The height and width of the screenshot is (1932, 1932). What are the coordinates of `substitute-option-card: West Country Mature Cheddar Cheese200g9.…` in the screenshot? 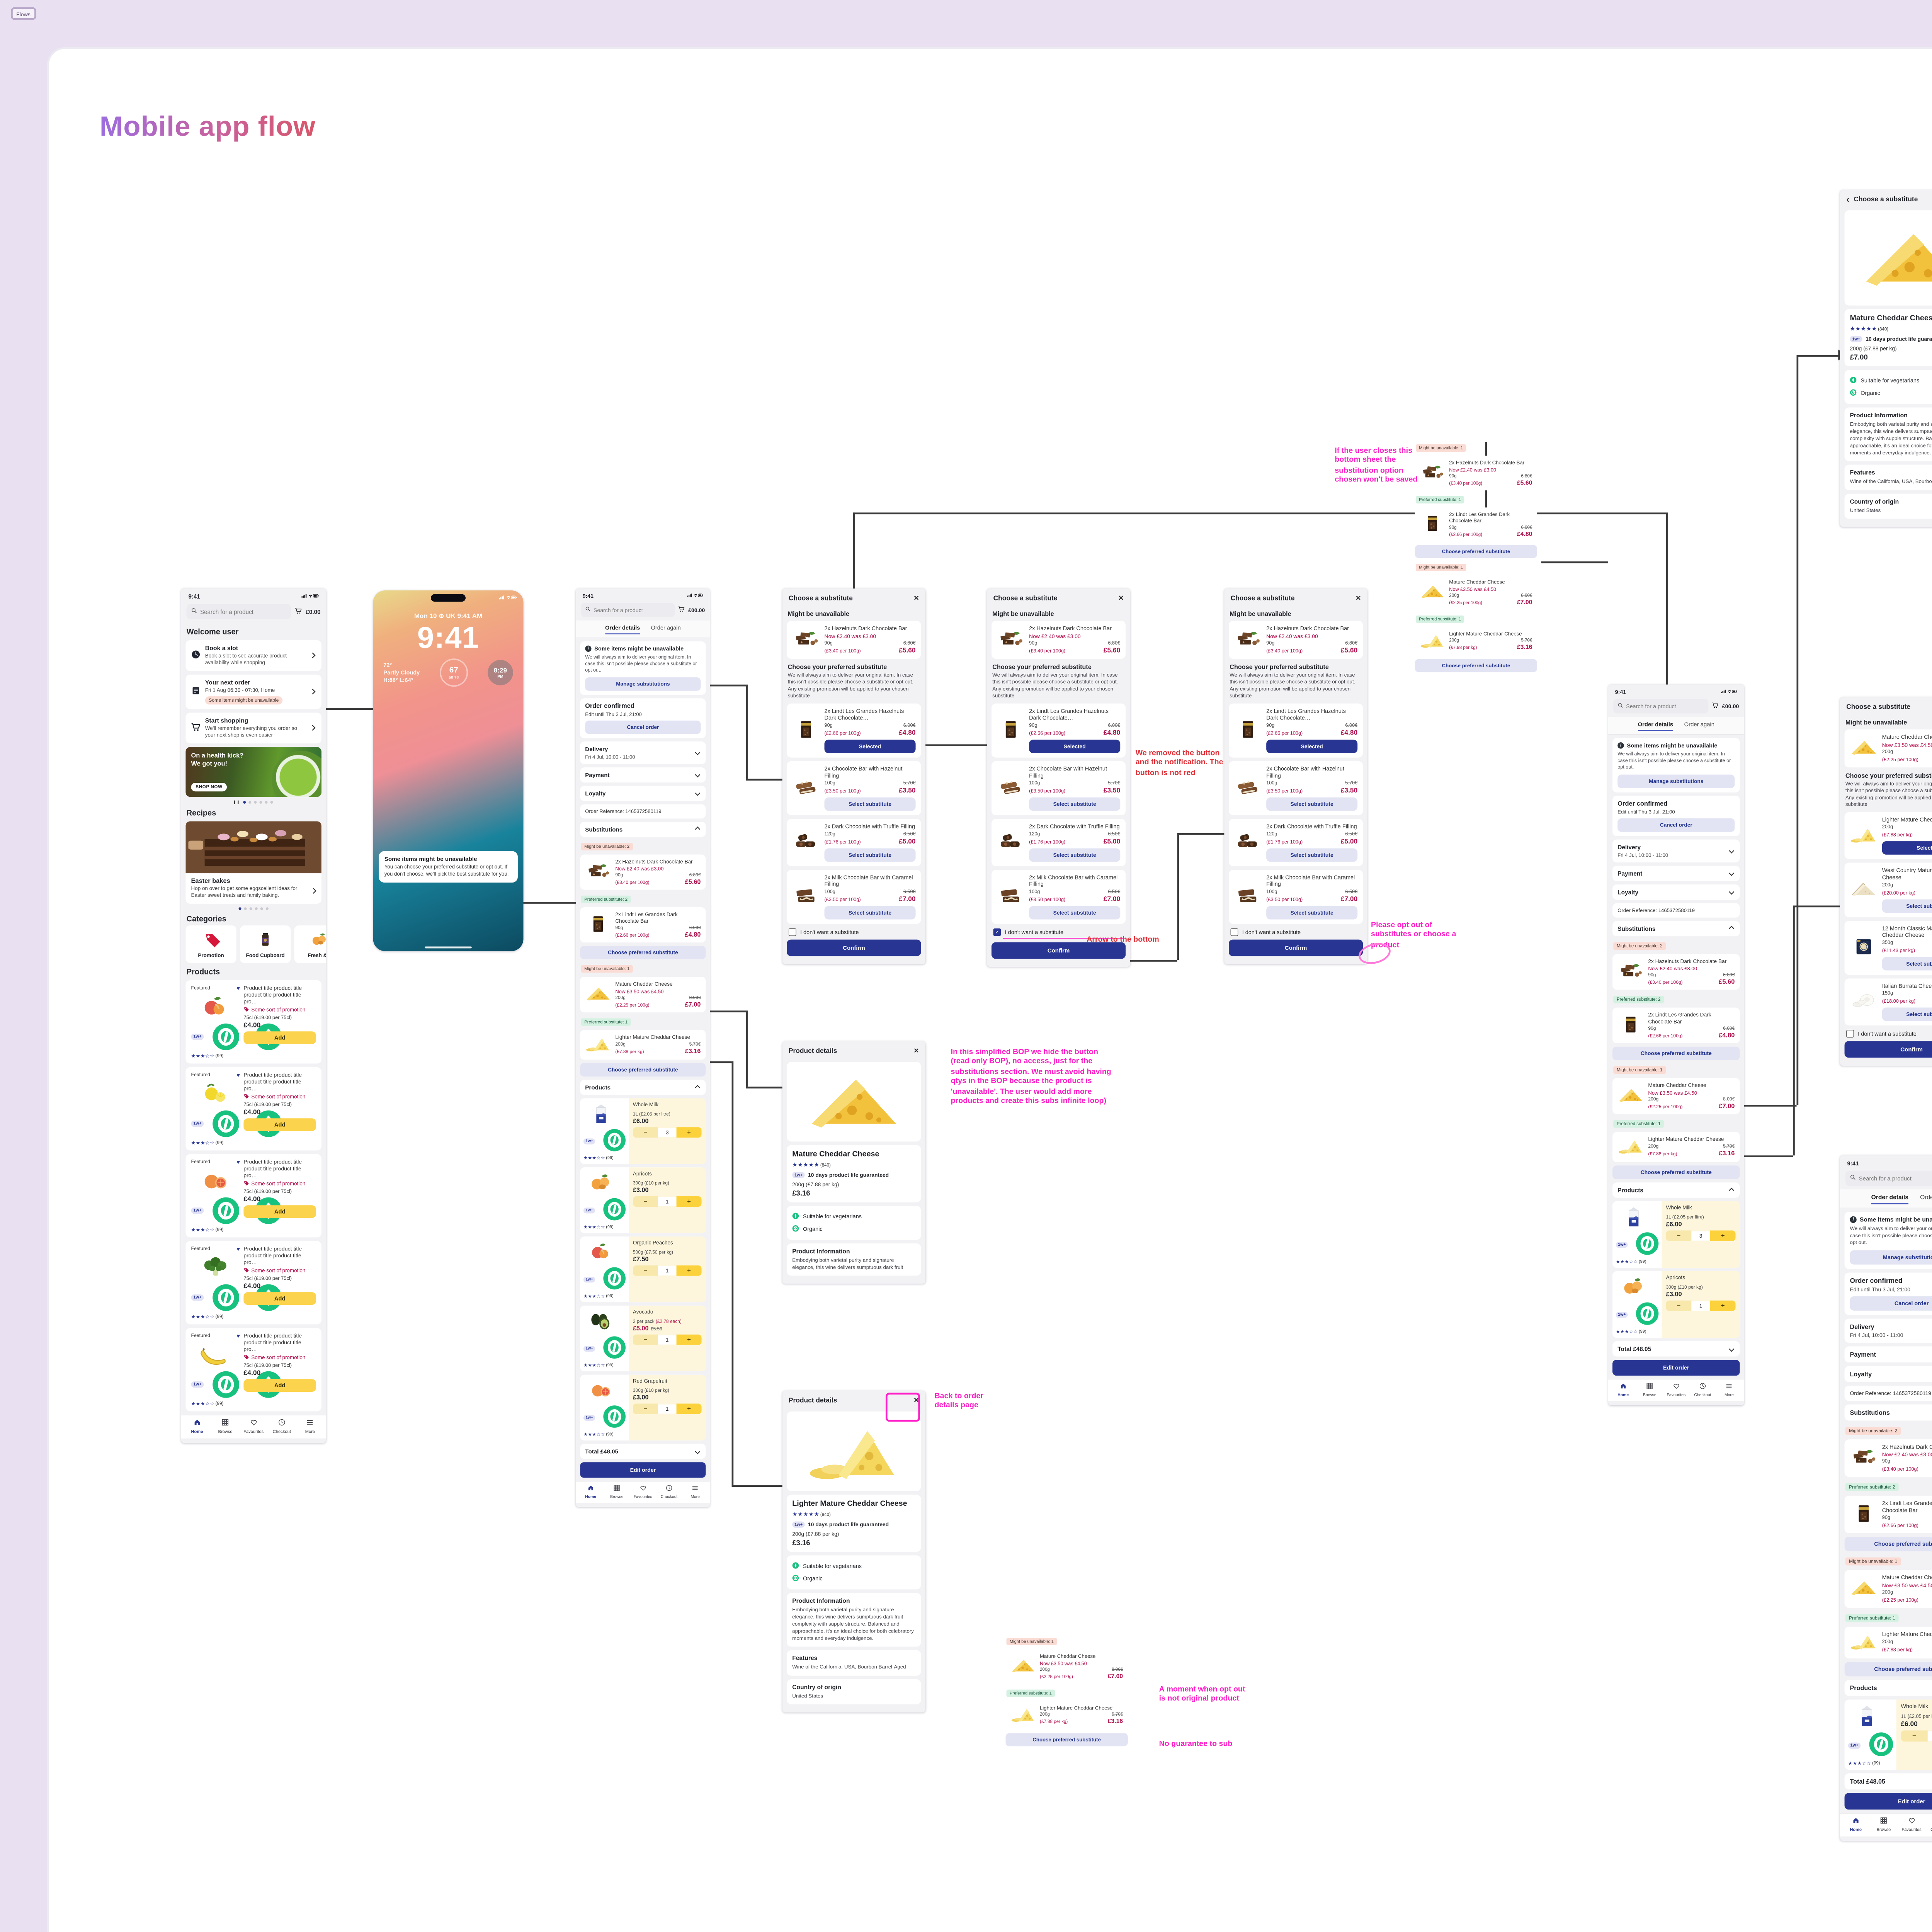 It's located at (1888, 890).